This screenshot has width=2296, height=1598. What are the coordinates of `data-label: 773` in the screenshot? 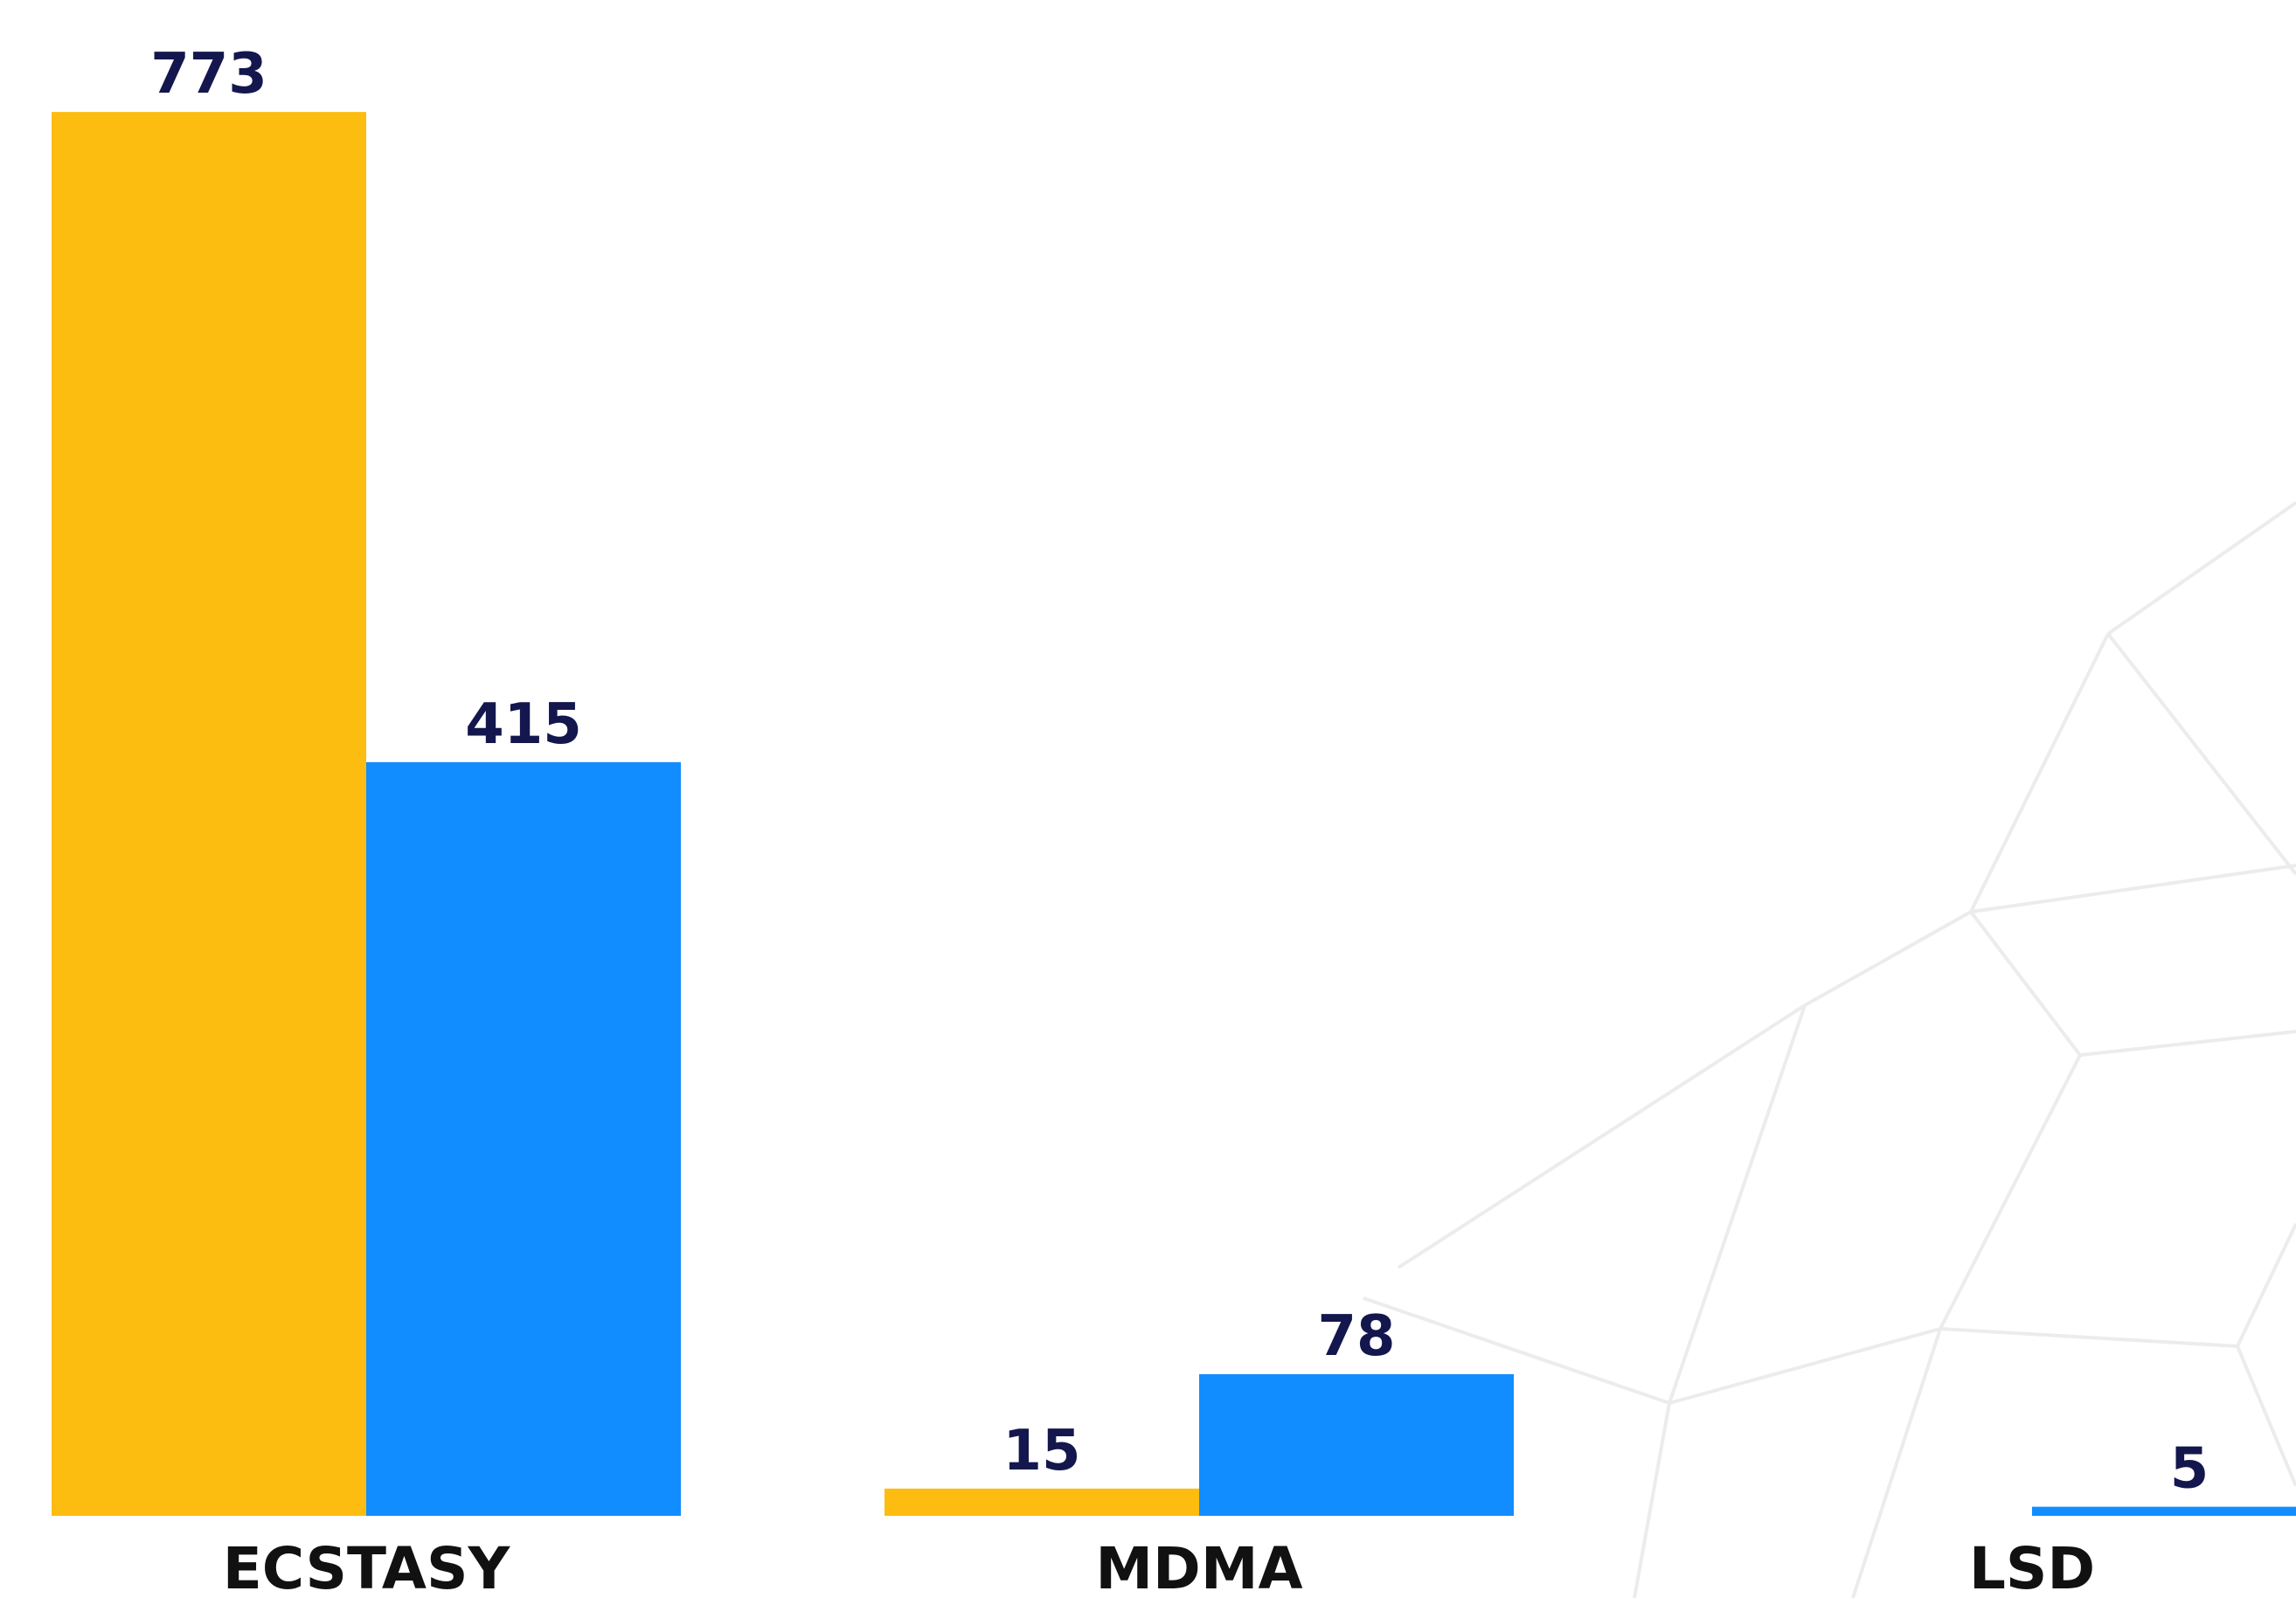 It's located at (208, 74).